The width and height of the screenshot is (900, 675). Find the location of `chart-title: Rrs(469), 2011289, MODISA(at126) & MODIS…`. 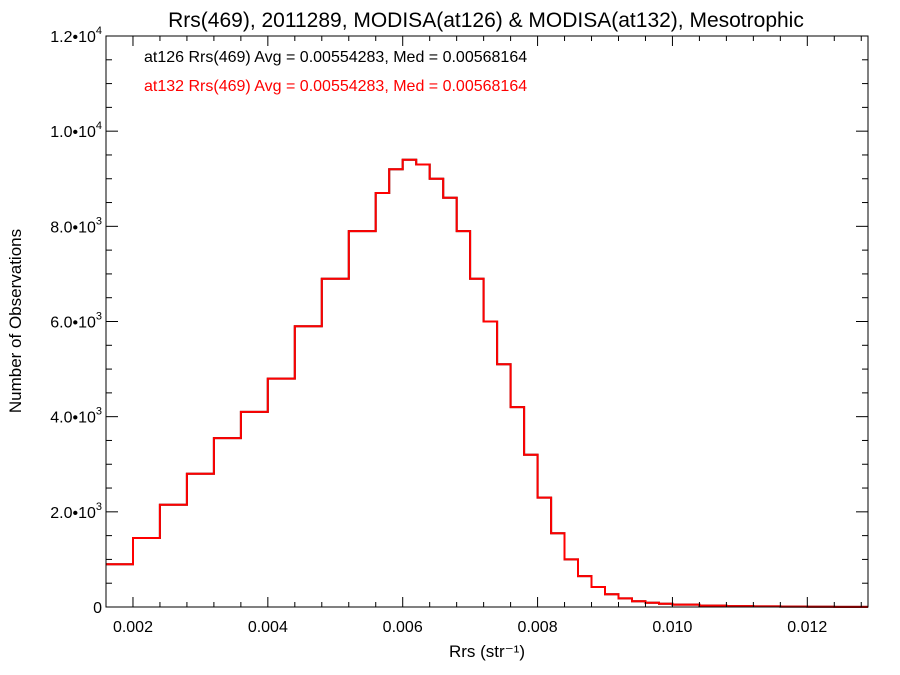

chart-title: Rrs(469), 2011289, MODISA(at126) & MODIS… is located at coordinates (486, 20).